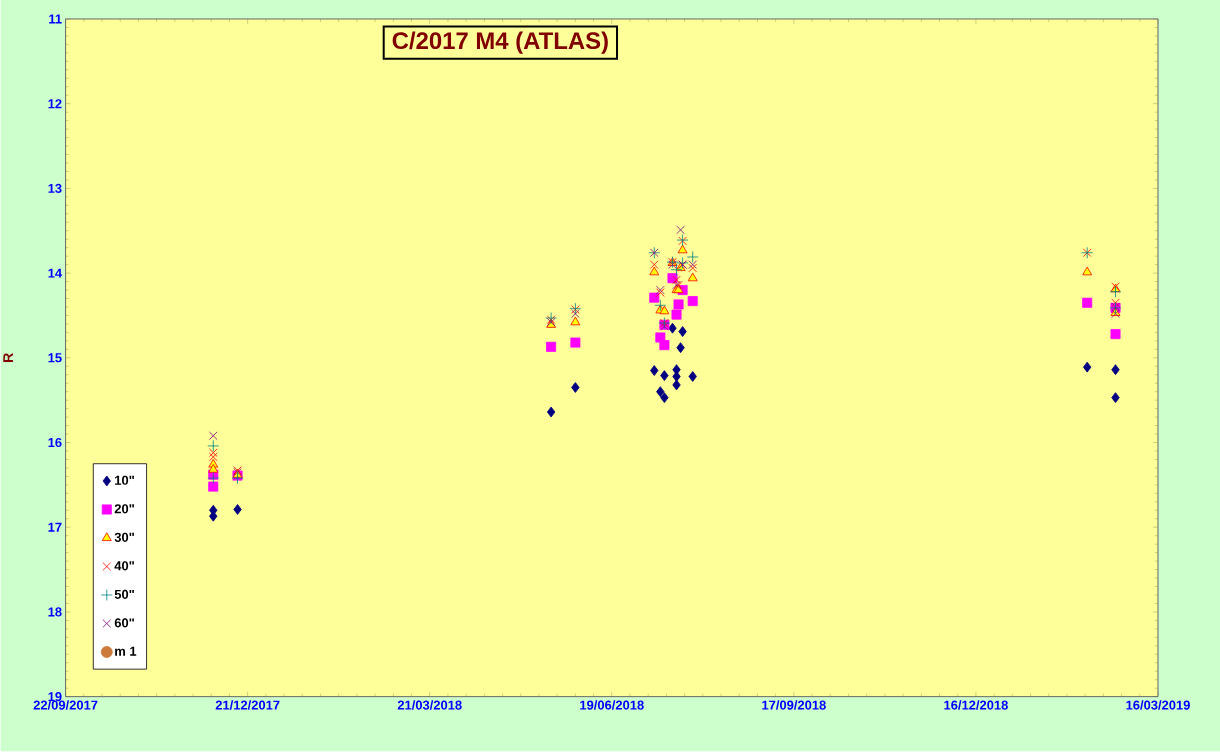 The height and width of the screenshot is (752, 1220). I want to click on y-tick-label: 11, so click(55, 19).